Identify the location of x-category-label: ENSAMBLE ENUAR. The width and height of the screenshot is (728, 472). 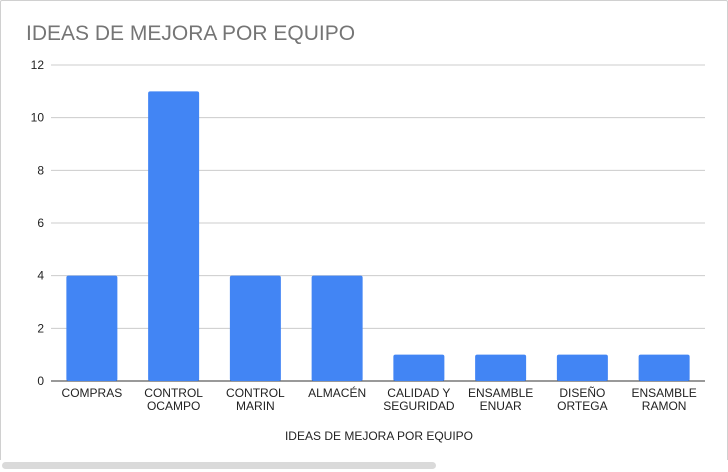
(500, 399).